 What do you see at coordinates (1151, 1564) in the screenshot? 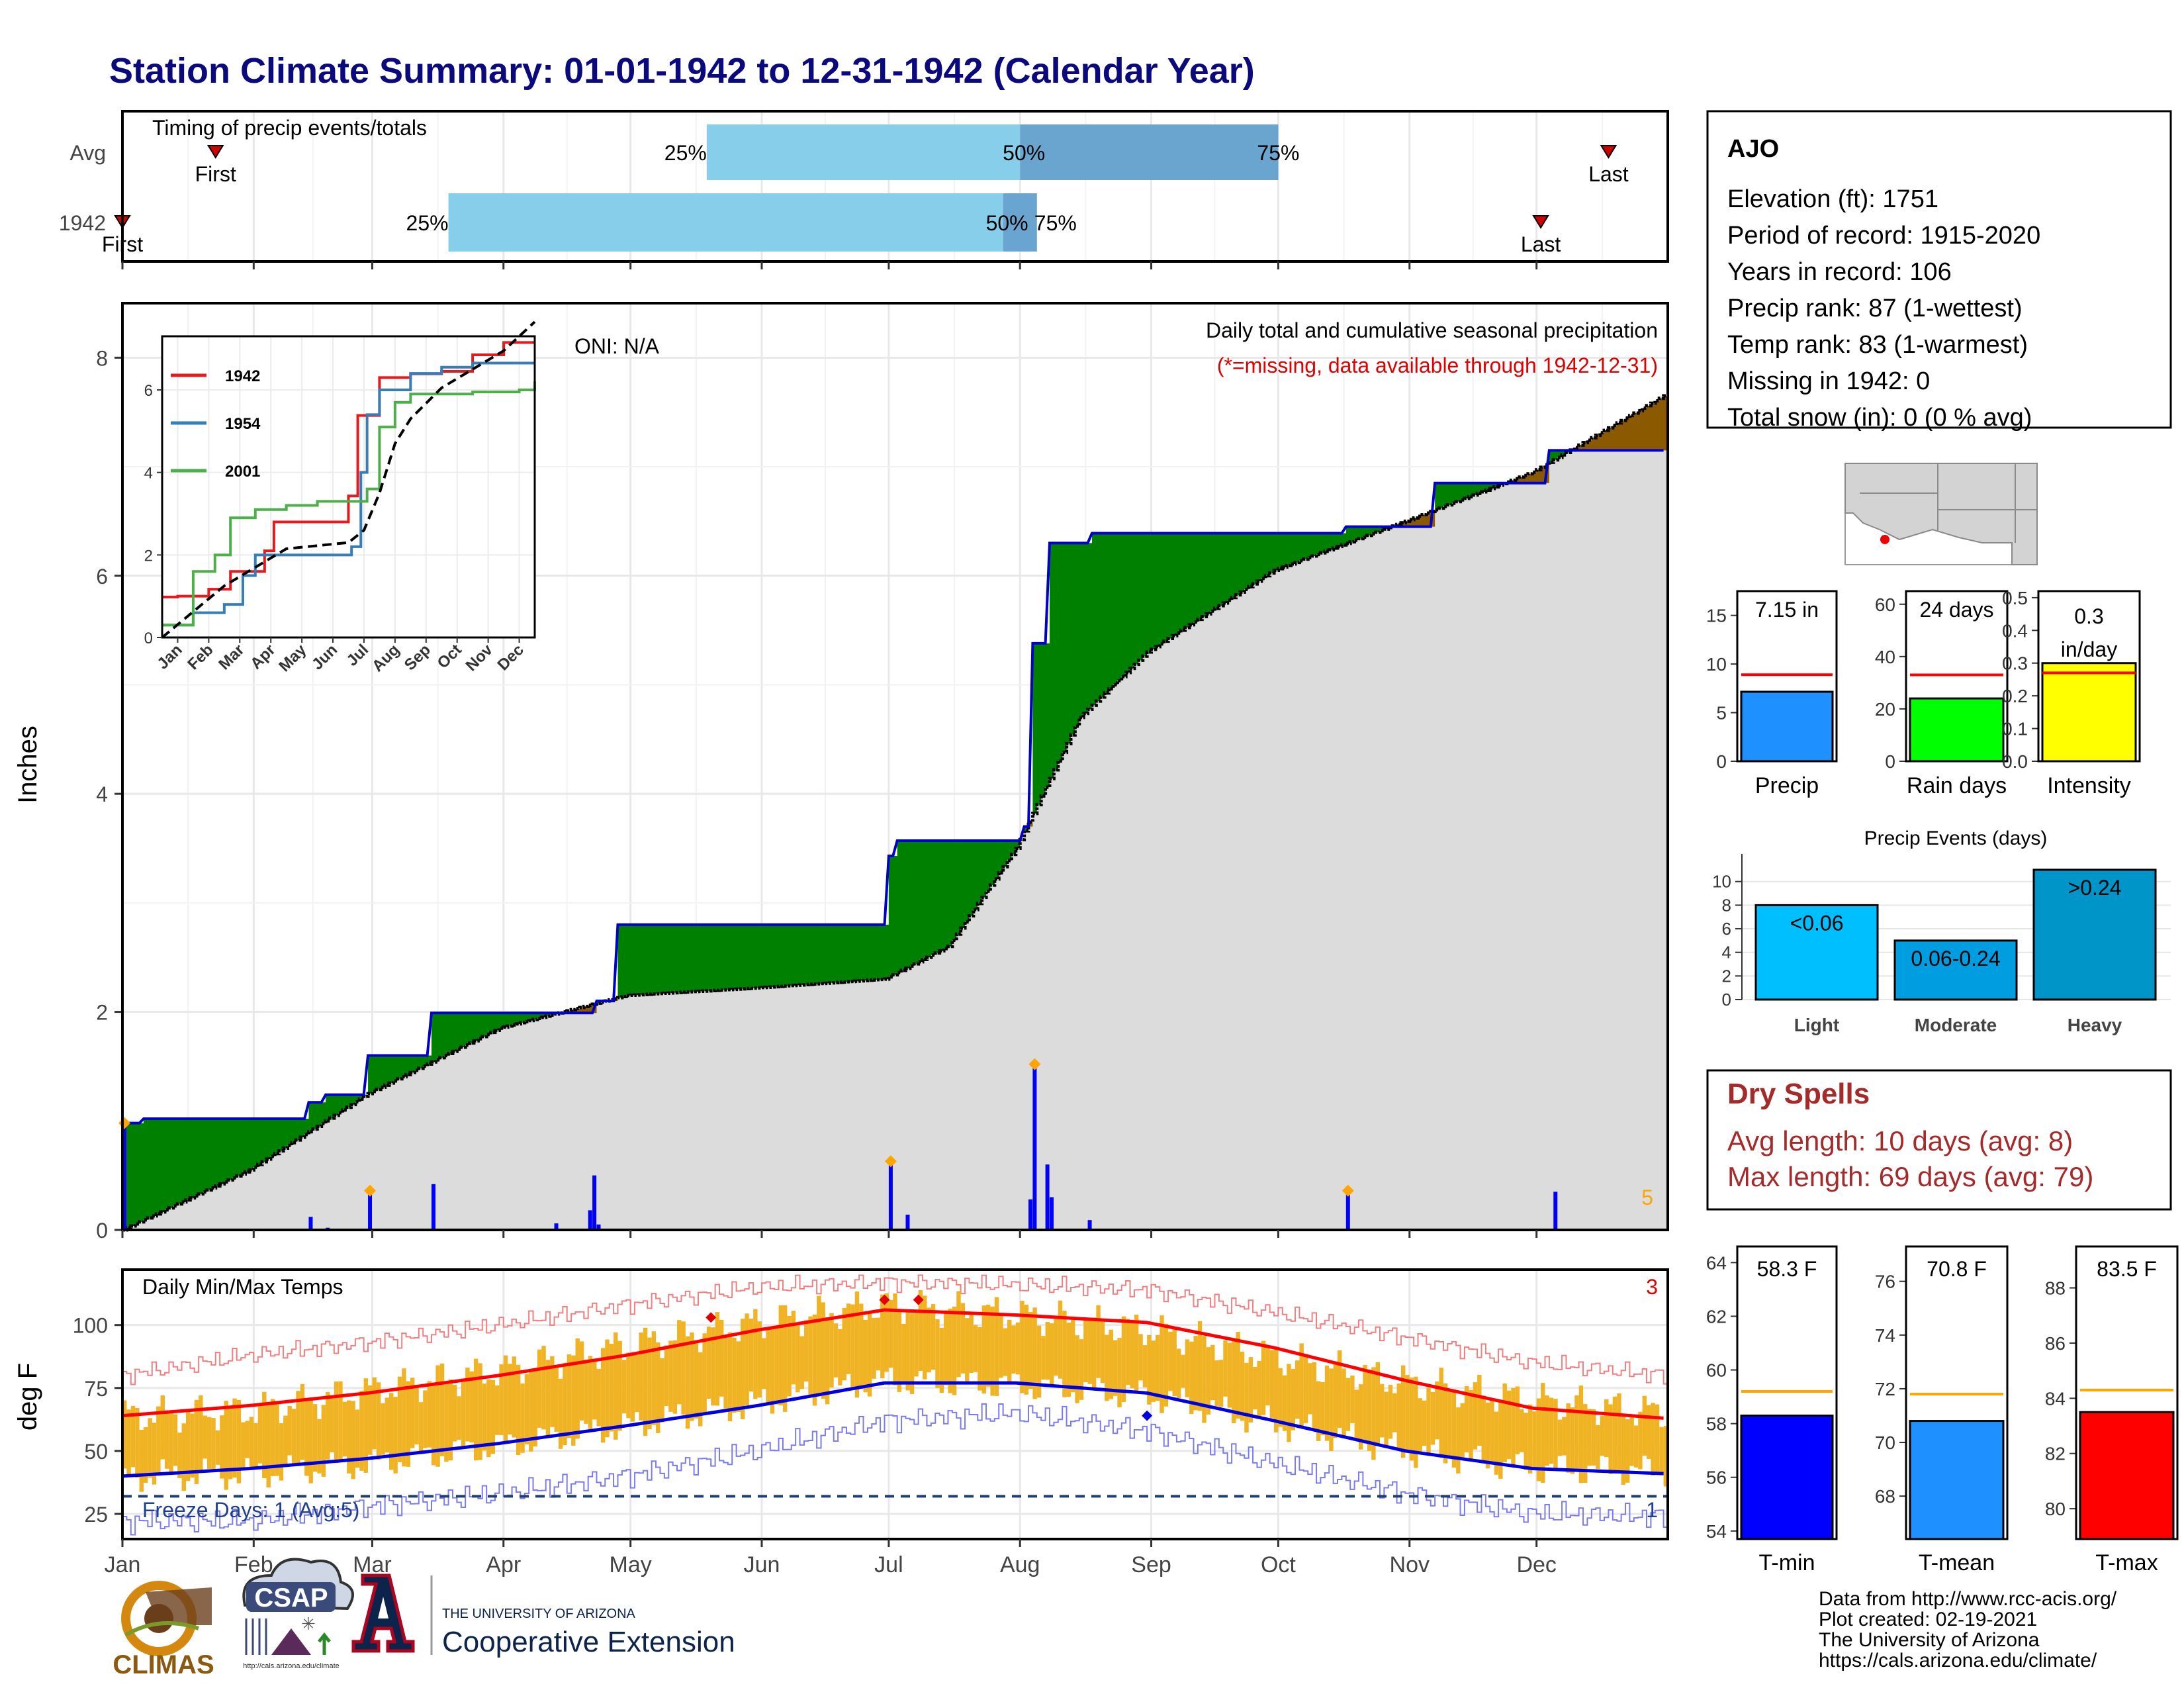
I see `month-label: Sep` at bounding box center [1151, 1564].